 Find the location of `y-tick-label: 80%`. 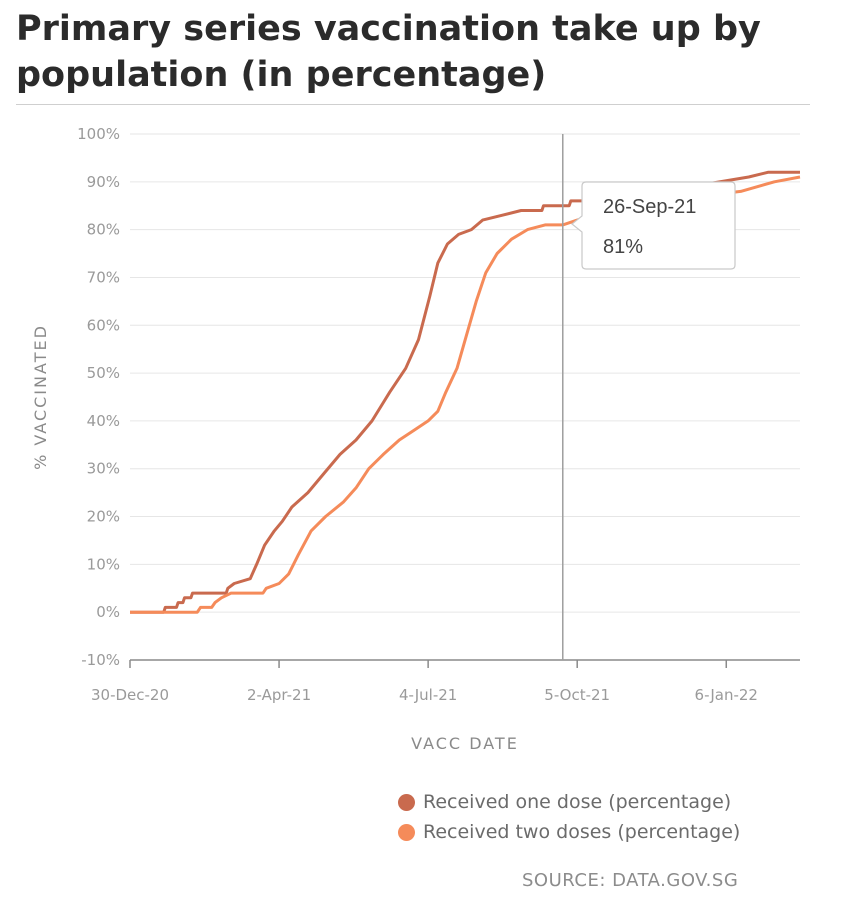

y-tick-label: 80% is located at coordinates (103, 230).